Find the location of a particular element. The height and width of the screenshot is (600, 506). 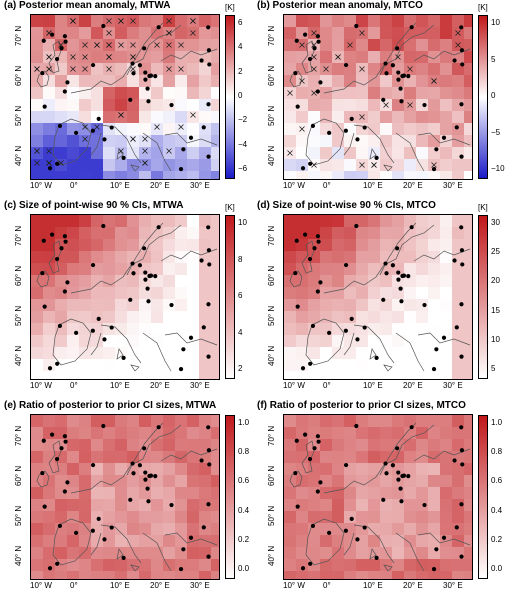

colorbar-tick-label: 2 is located at coordinates (240, 71).